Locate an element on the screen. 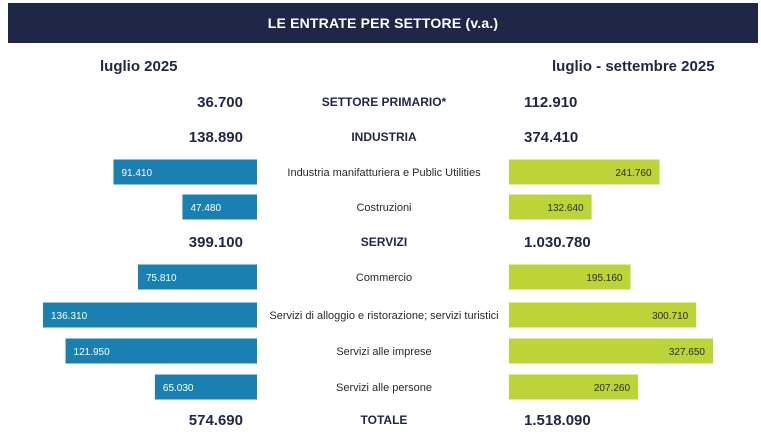  category-label: TOTALE is located at coordinates (384, 420).